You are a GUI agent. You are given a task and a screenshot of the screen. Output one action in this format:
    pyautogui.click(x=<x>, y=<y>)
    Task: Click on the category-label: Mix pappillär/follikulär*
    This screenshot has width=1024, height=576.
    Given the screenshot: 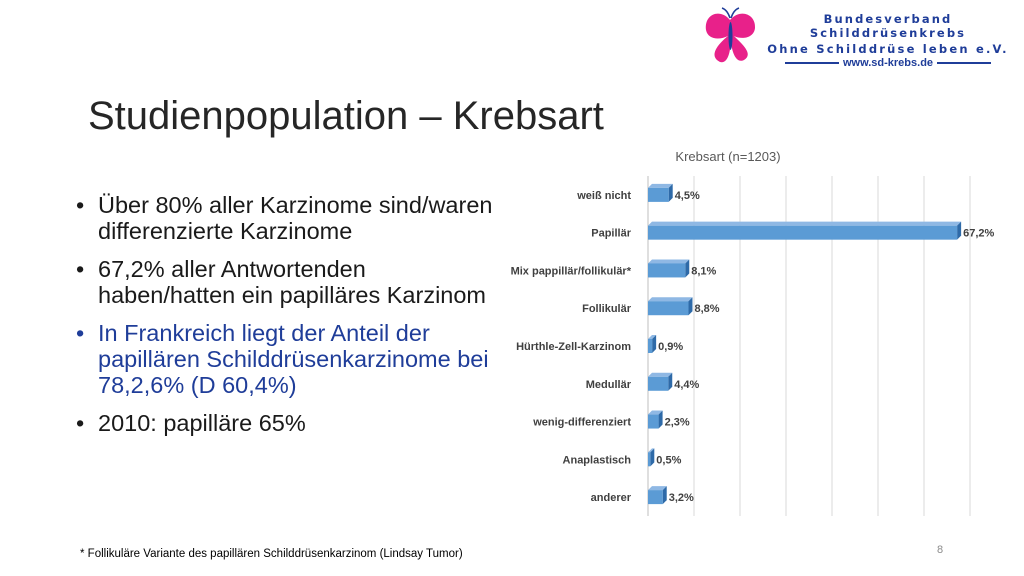 What is the action you would take?
    pyautogui.click(x=571, y=271)
    